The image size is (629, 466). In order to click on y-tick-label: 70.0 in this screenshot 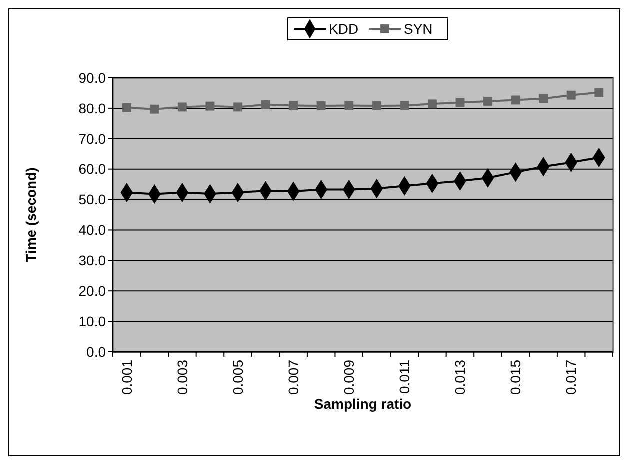, I will do `click(92, 138)`.